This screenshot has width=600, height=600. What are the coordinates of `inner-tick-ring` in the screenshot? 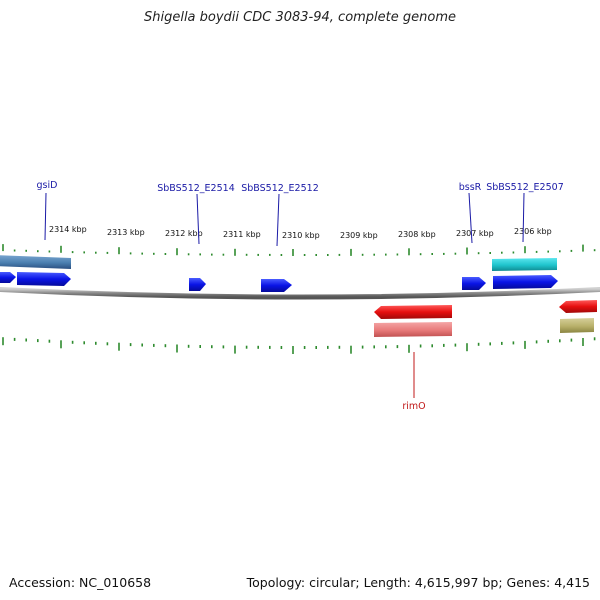 It's located at (299, 345).